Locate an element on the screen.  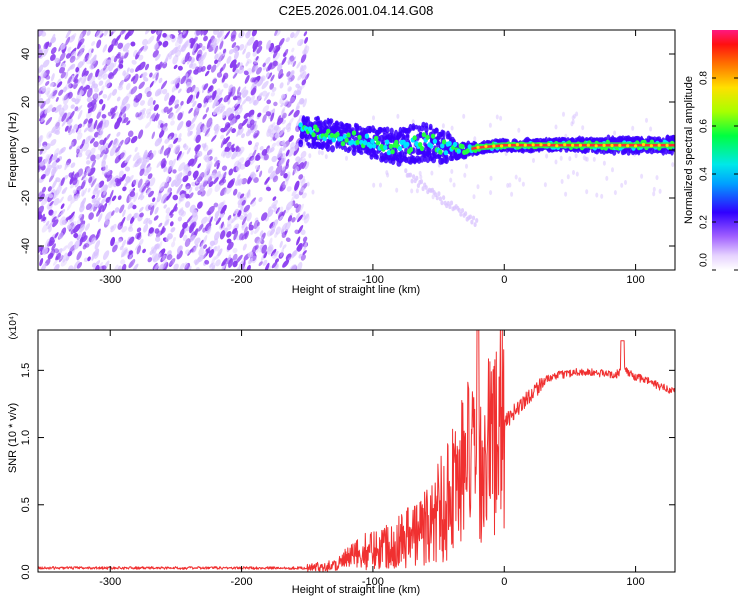
x-tick-label: 100 is located at coordinates (635, 582).